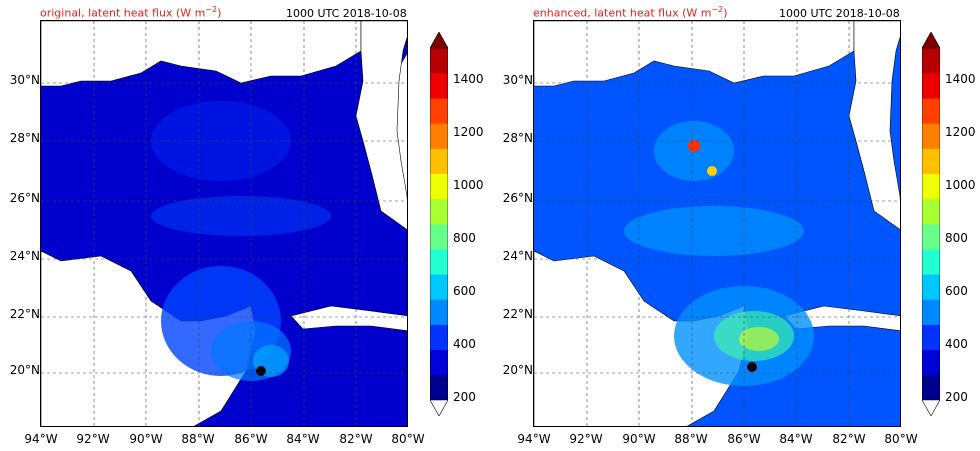 The width and height of the screenshot is (980, 451). I want to click on right-title-text: enhanced, latent heat flux (W m, so click(622, 13).